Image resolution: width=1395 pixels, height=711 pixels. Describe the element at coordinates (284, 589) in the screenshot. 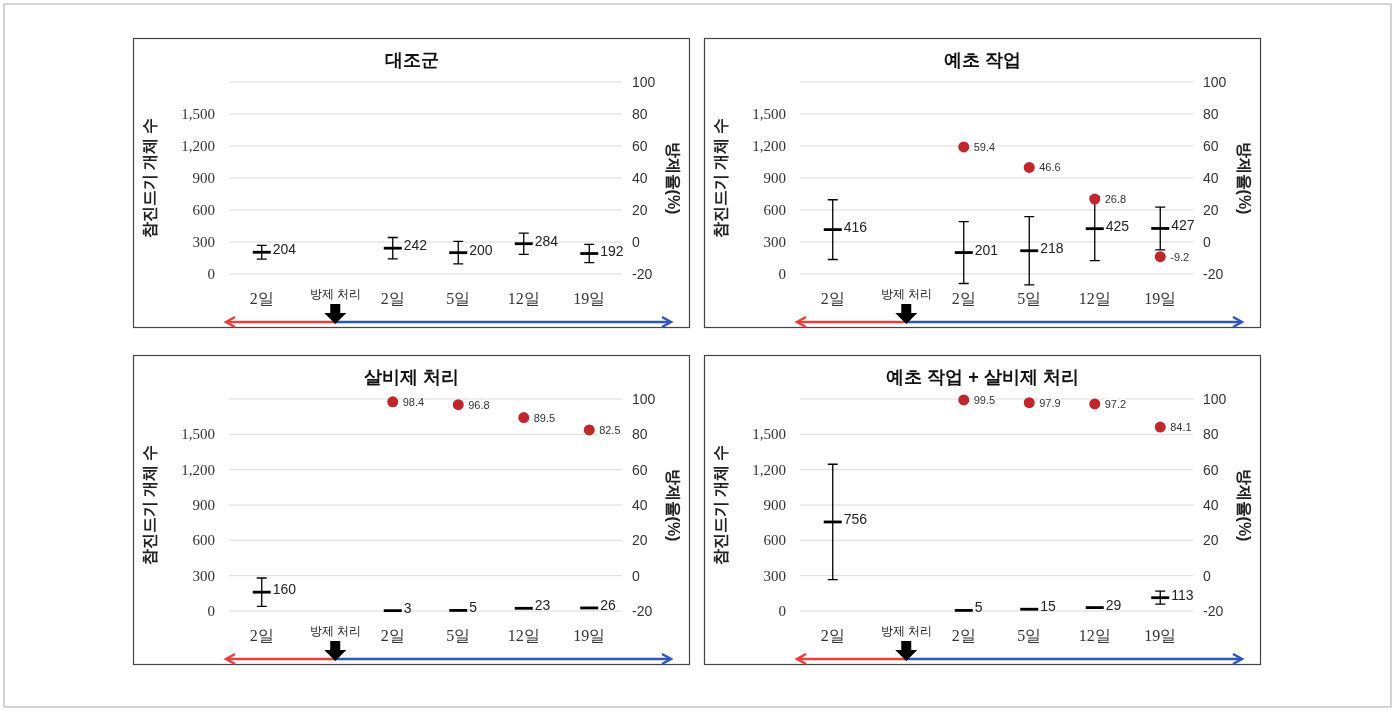

I see `data-label: 160` at that location.